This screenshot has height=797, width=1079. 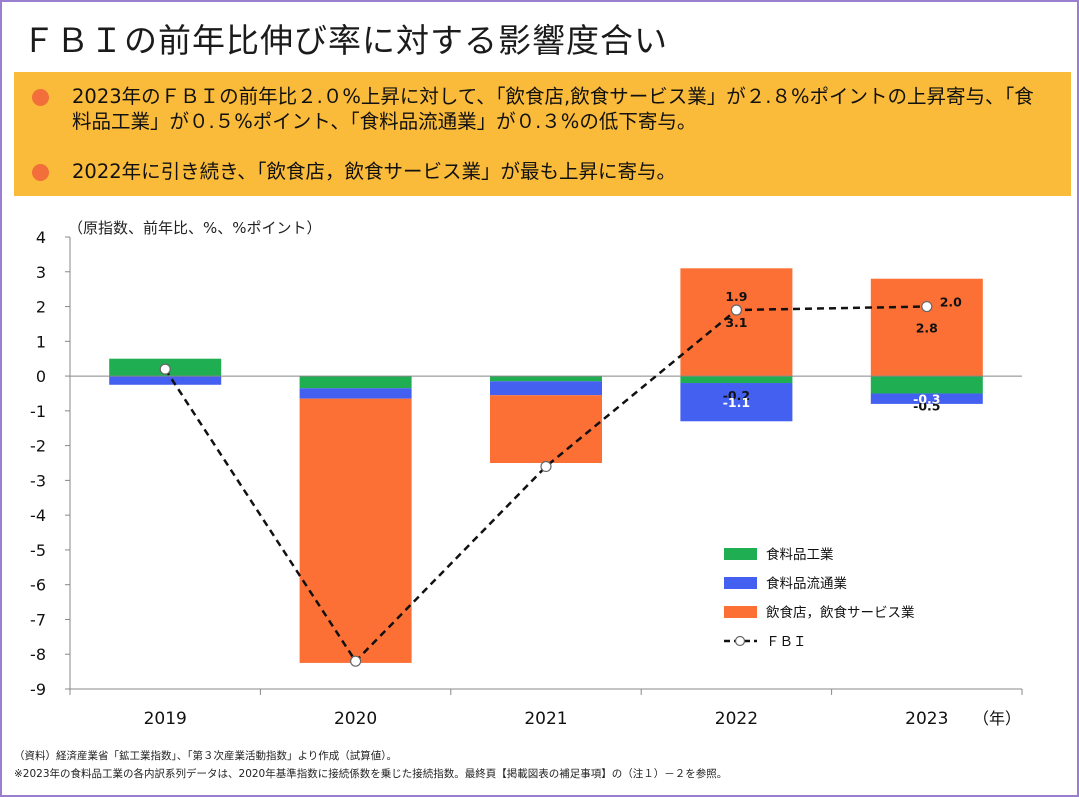 What do you see at coordinates (736, 395) in the screenshot?
I see `data-label-food_manufacturing: -0.2` at bounding box center [736, 395].